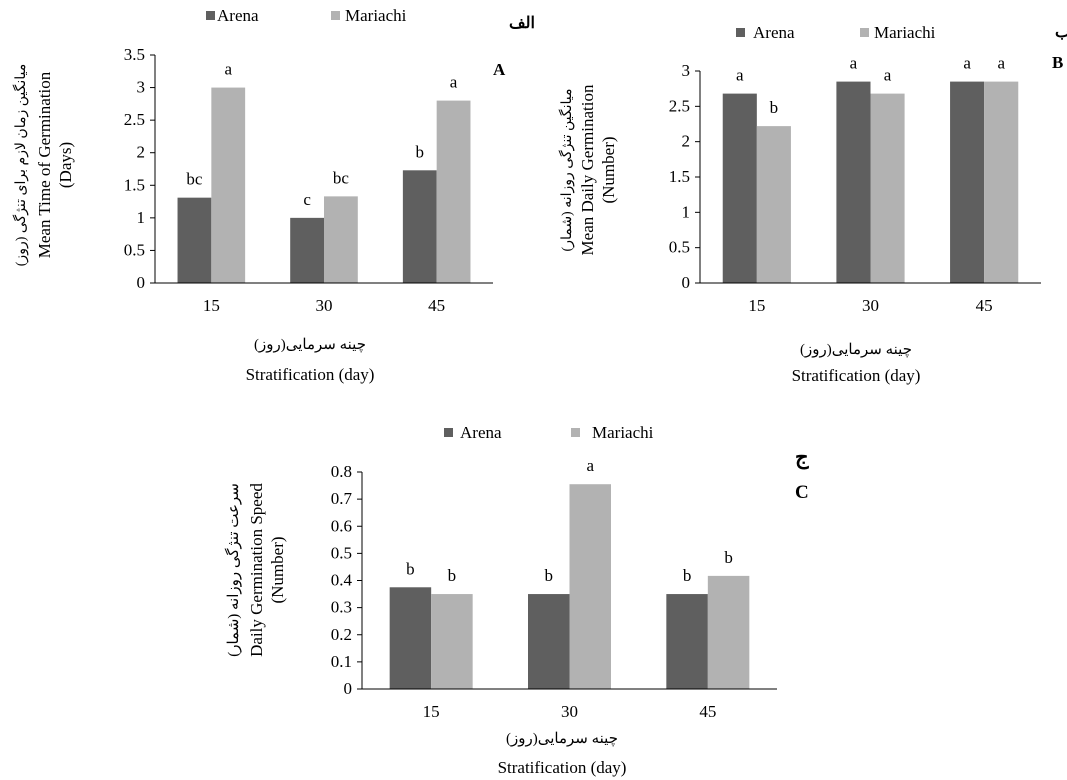  Describe the element at coordinates (341, 177) in the screenshot. I see `significance-letter: bc` at that location.